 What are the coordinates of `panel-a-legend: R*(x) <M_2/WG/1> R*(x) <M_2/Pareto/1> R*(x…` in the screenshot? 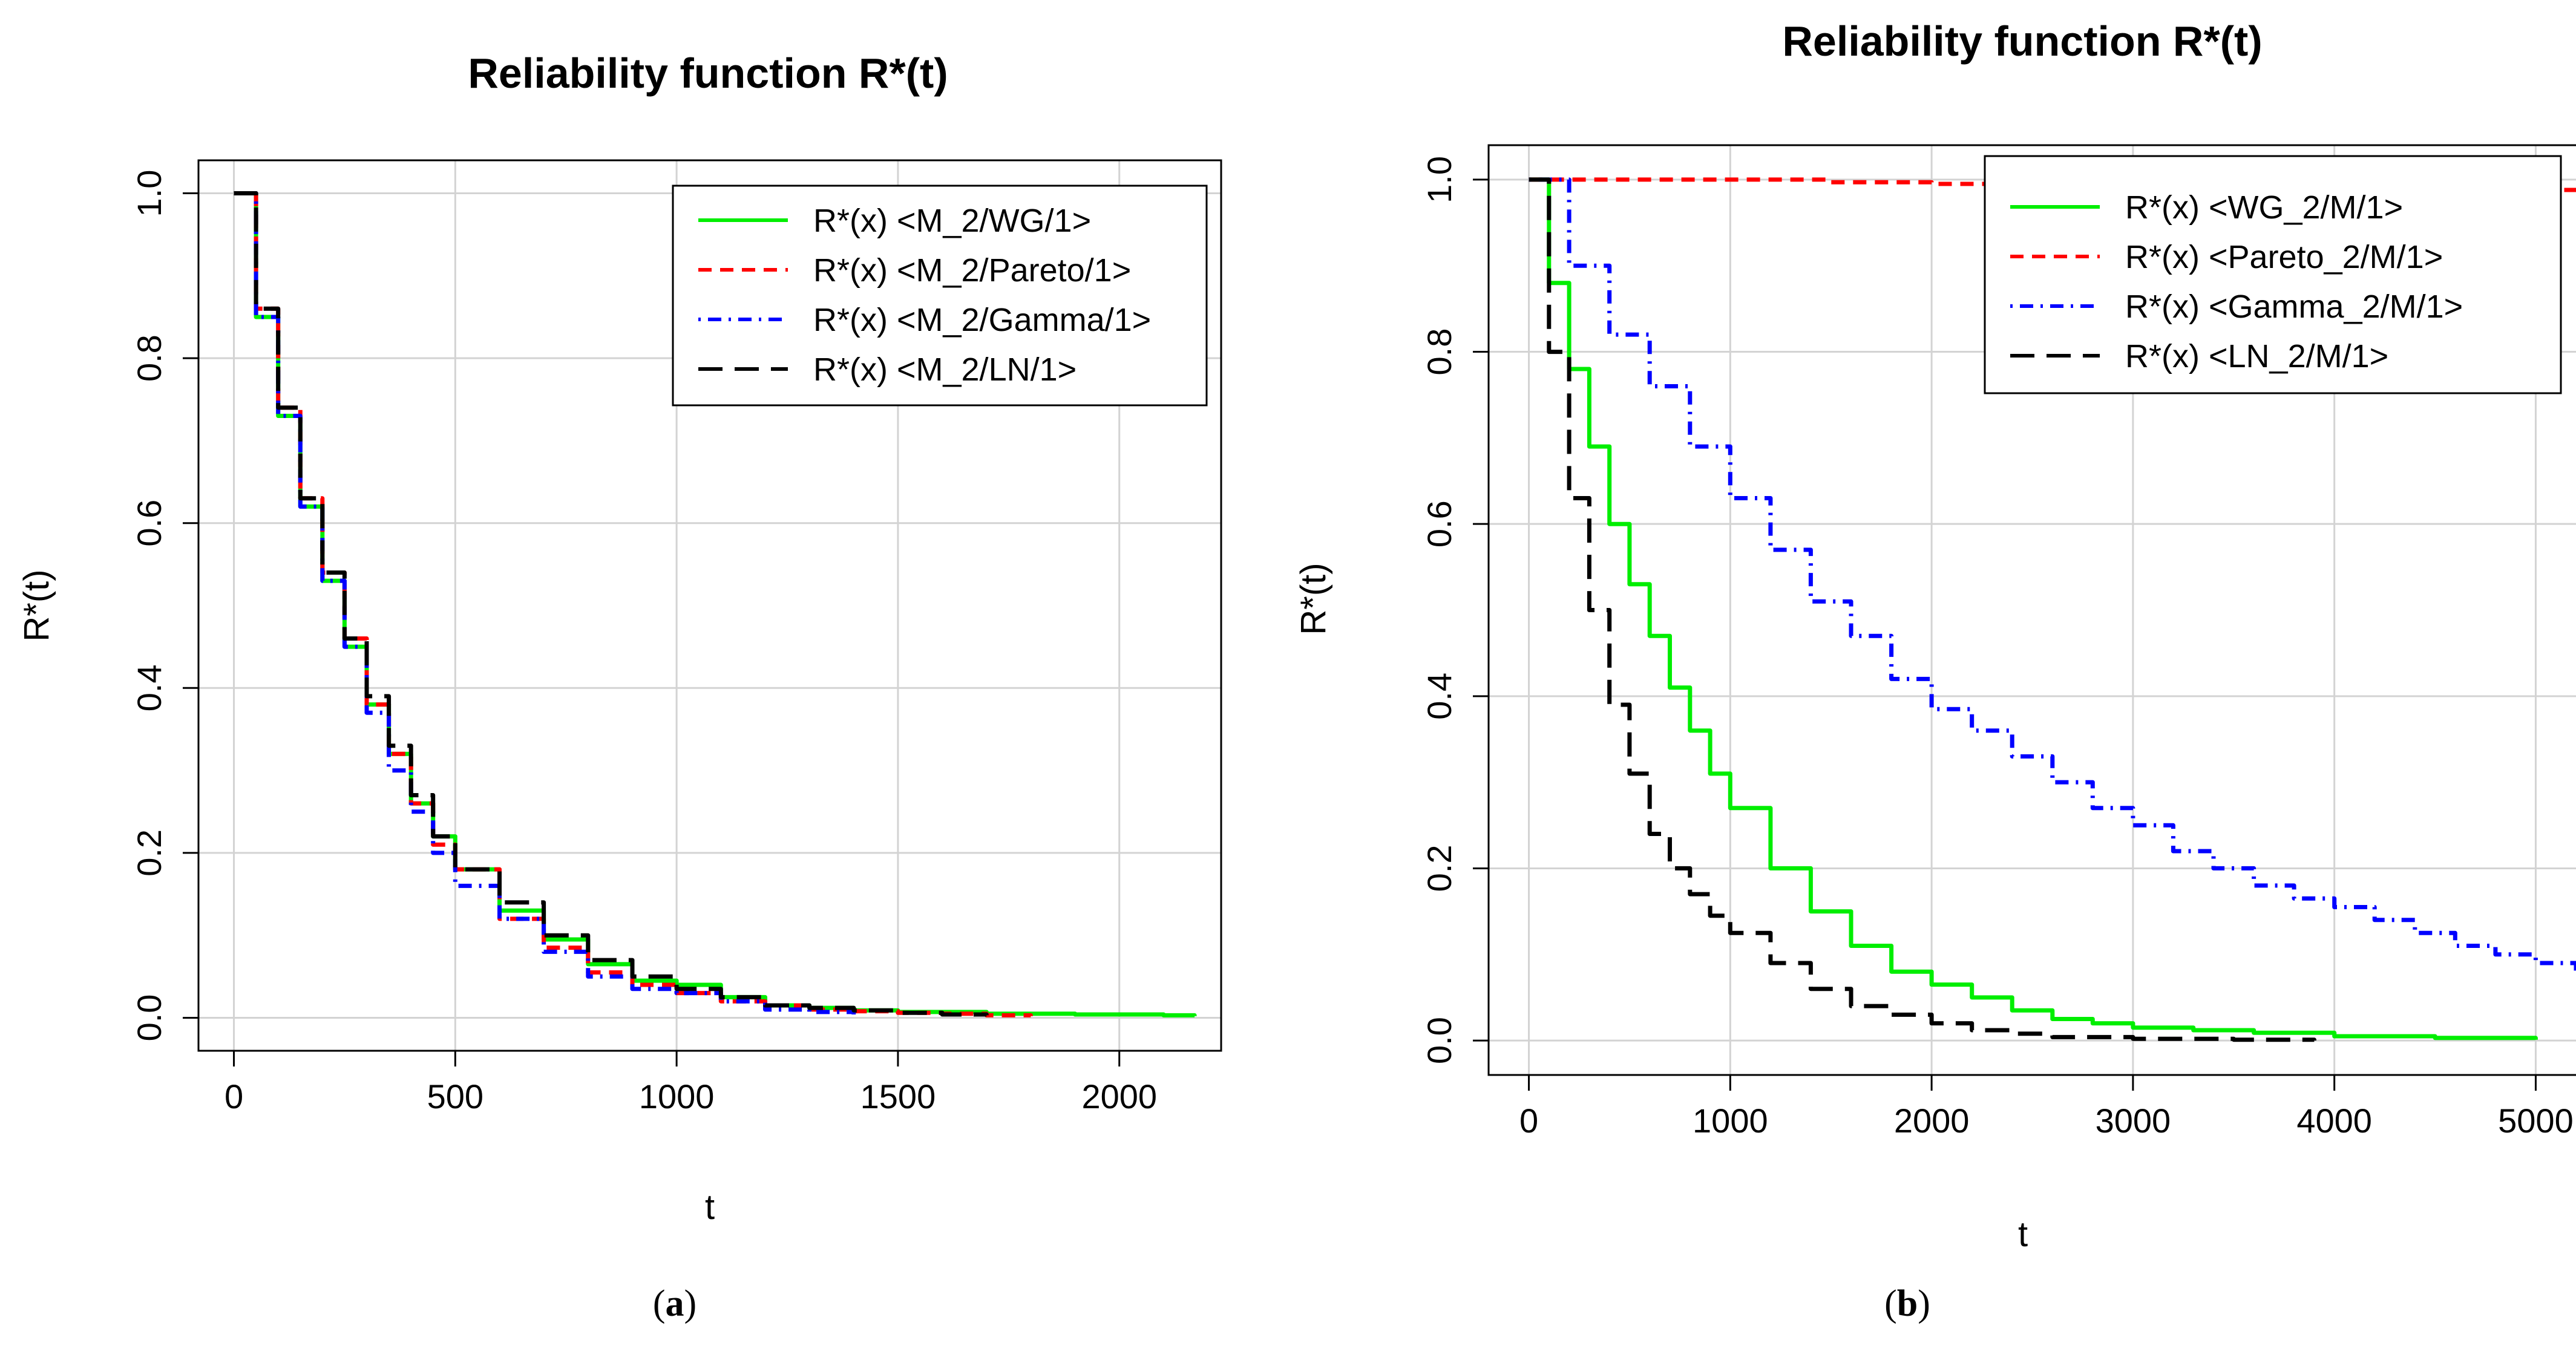 It's located at (940, 296).